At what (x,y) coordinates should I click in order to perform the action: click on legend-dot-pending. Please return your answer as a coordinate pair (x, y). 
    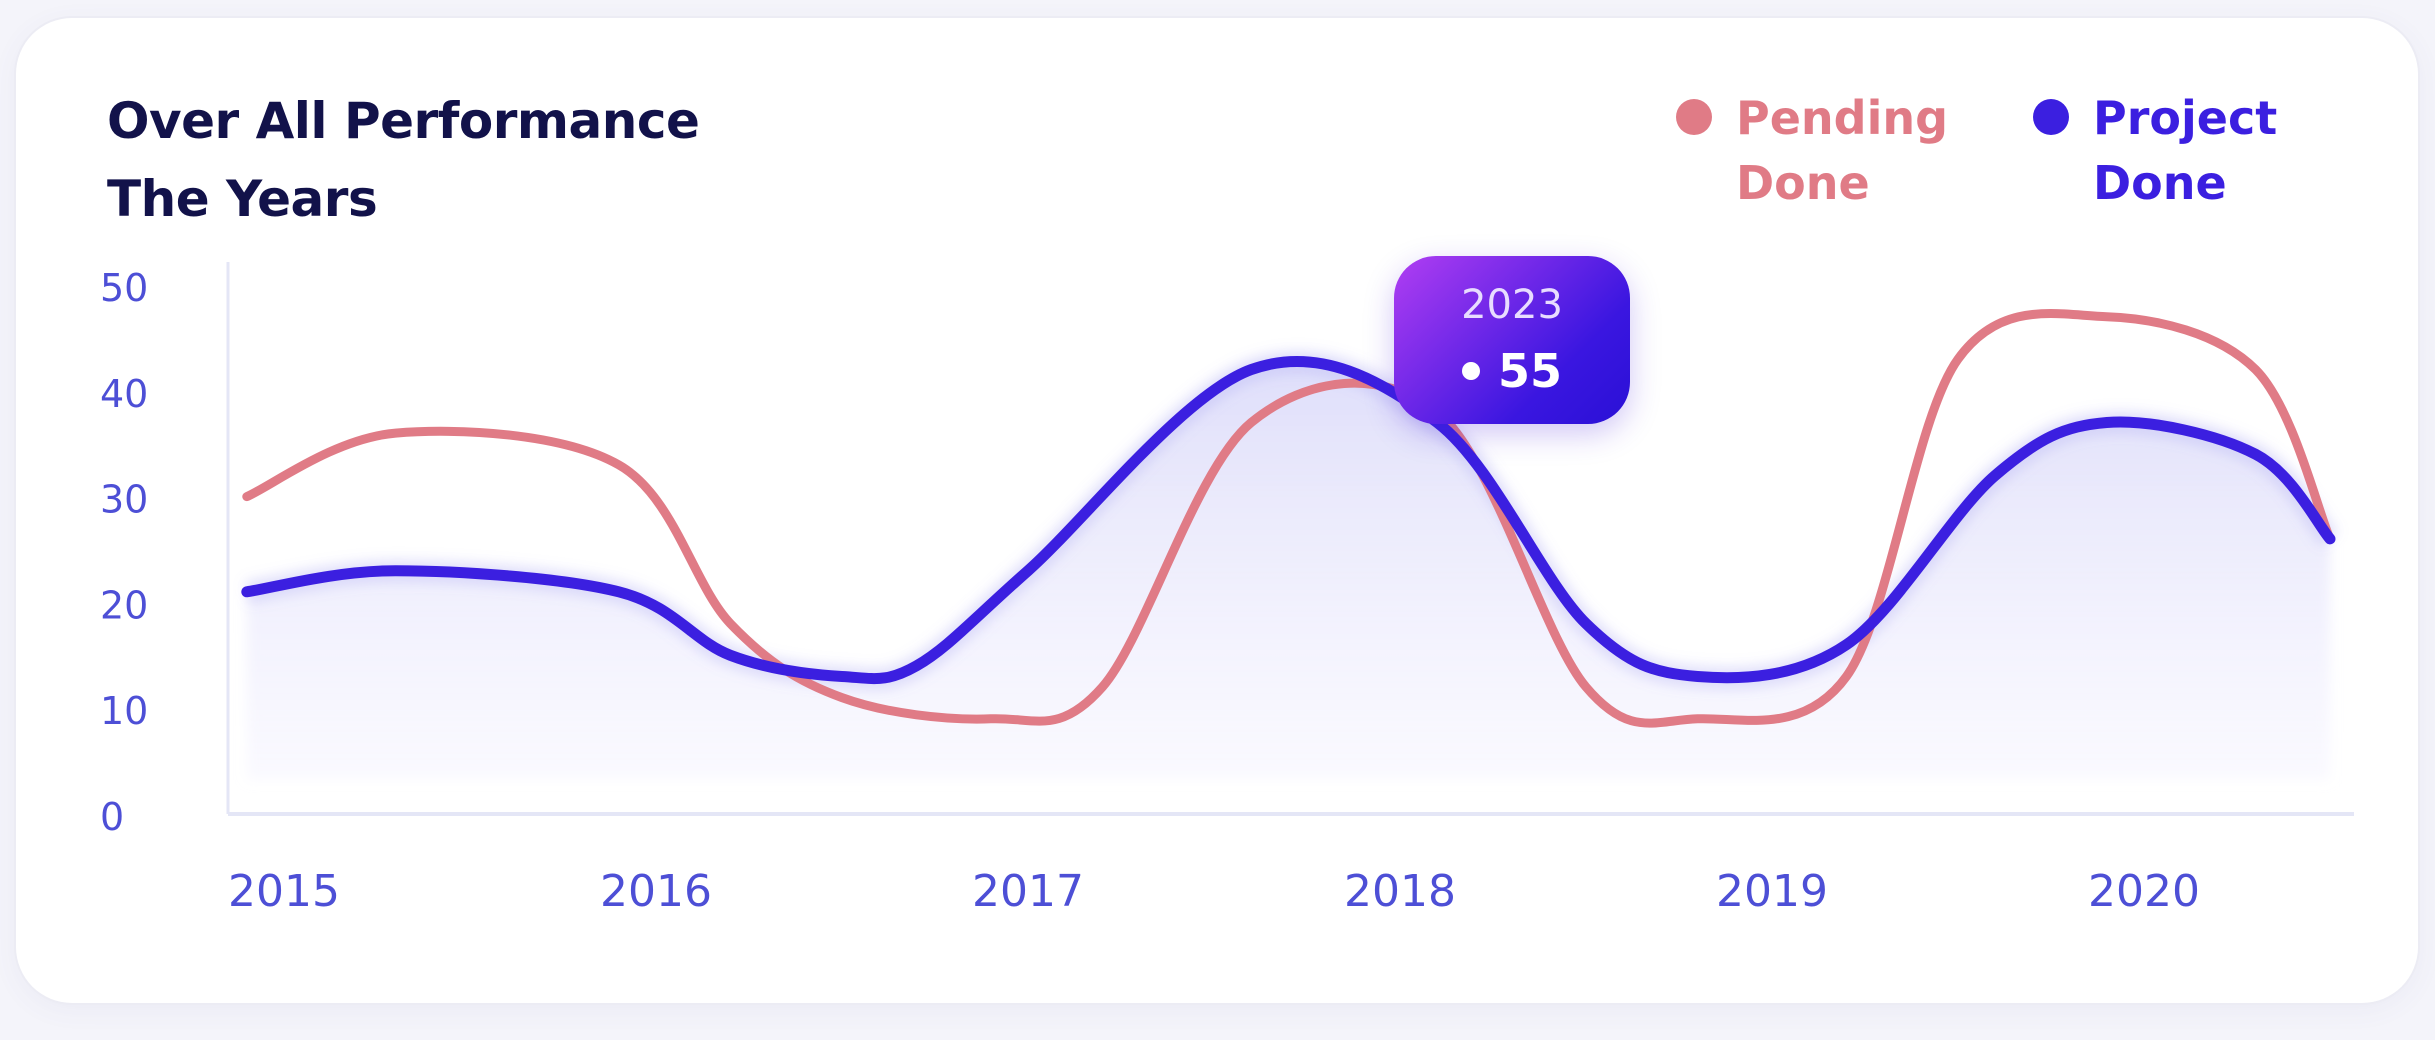
    Looking at the image, I should click on (1694, 117).